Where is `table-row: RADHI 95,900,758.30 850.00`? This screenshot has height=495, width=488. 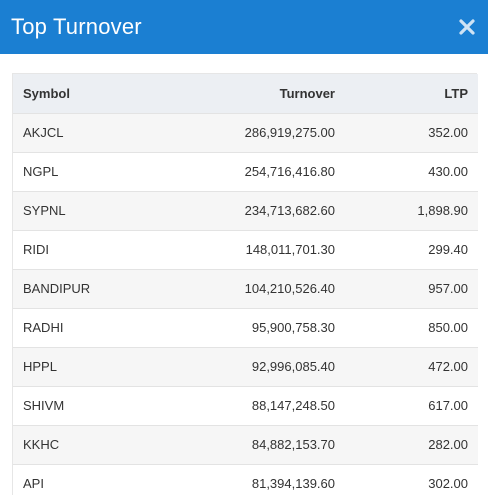 table-row: RADHI 95,900,758.30 850.00 is located at coordinates (245, 327).